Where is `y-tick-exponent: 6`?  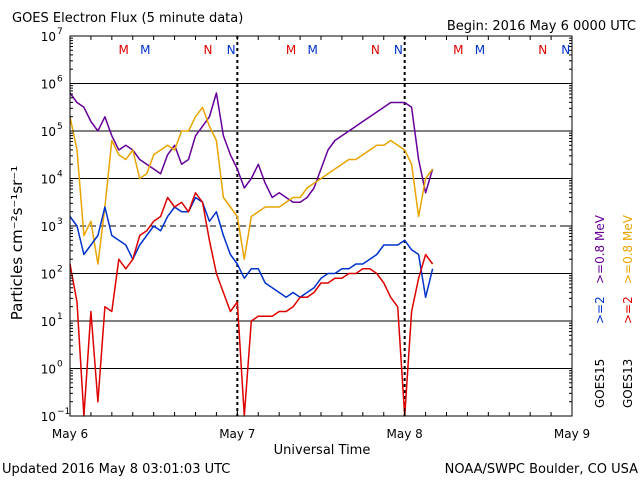 y-tick-exponent: 6 is located at coordinates (60, 80).